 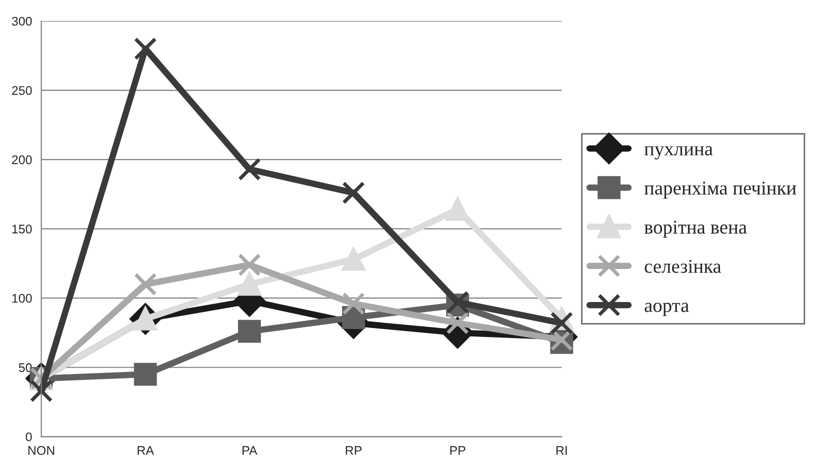 I want to click on y-tick-label: 0, so click(x=29, y=437).